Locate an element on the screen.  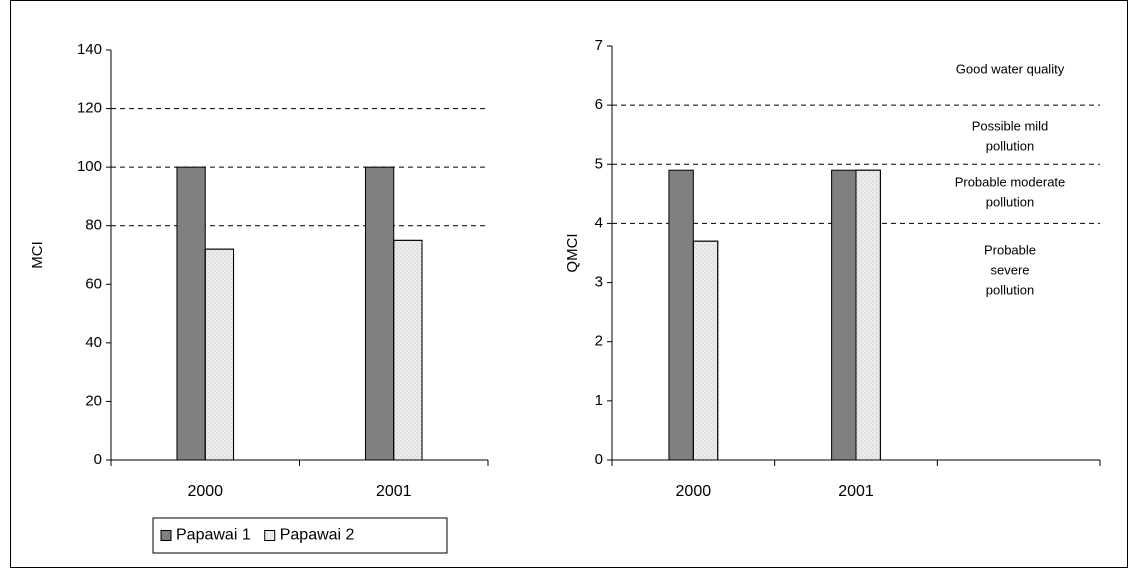
y-tick-label: 7 is located at coordinates (599, 45).